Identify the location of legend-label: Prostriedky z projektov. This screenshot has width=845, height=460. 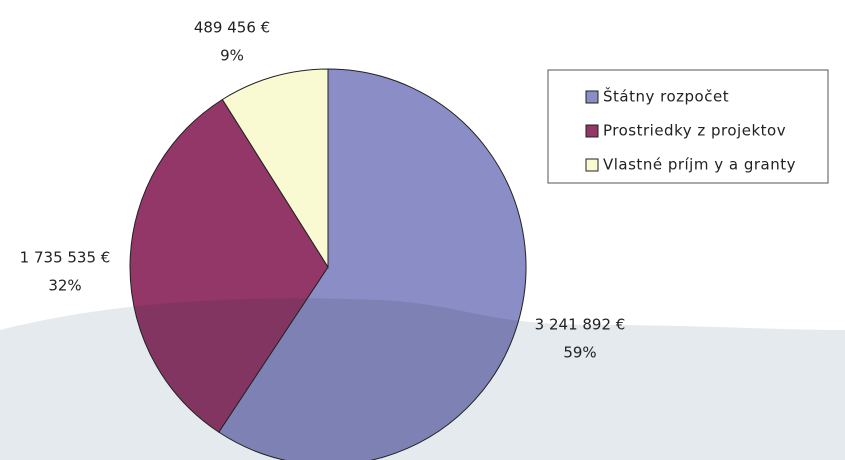
(694, 131).